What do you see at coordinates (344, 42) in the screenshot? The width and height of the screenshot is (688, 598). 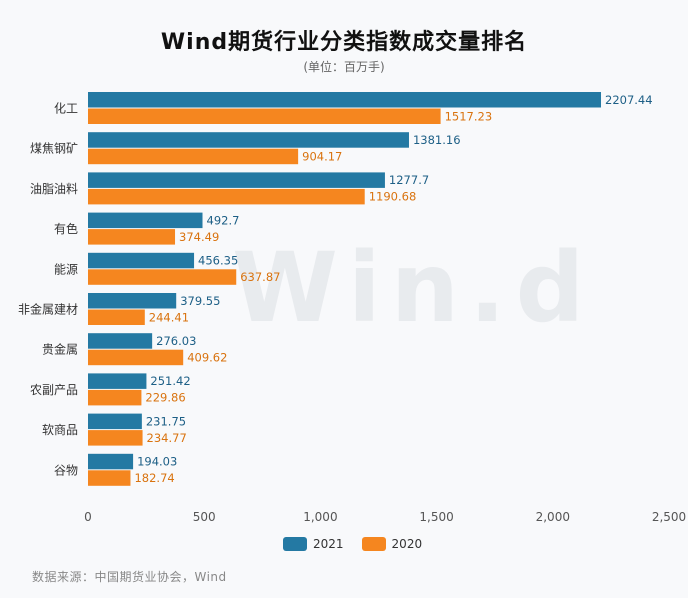 I see `chart-title: Wind期货行业分类指数成交量排名` at bounding box center [344, 42].